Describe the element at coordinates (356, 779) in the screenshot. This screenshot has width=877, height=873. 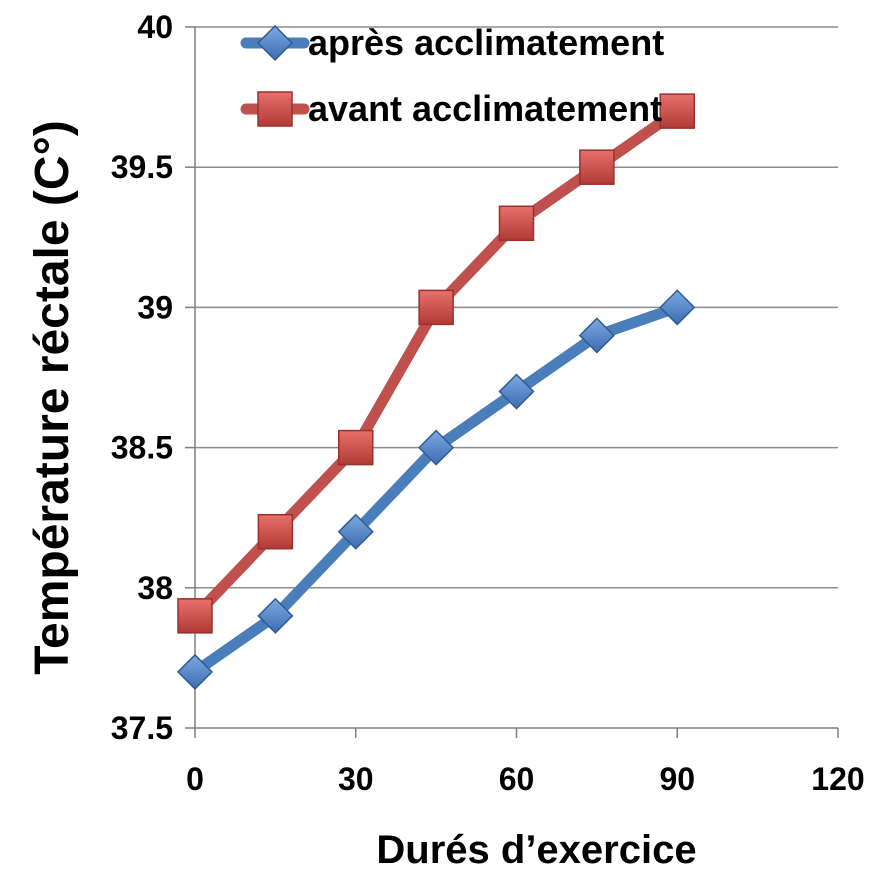
I see `x-tick-label: 30` at that location.